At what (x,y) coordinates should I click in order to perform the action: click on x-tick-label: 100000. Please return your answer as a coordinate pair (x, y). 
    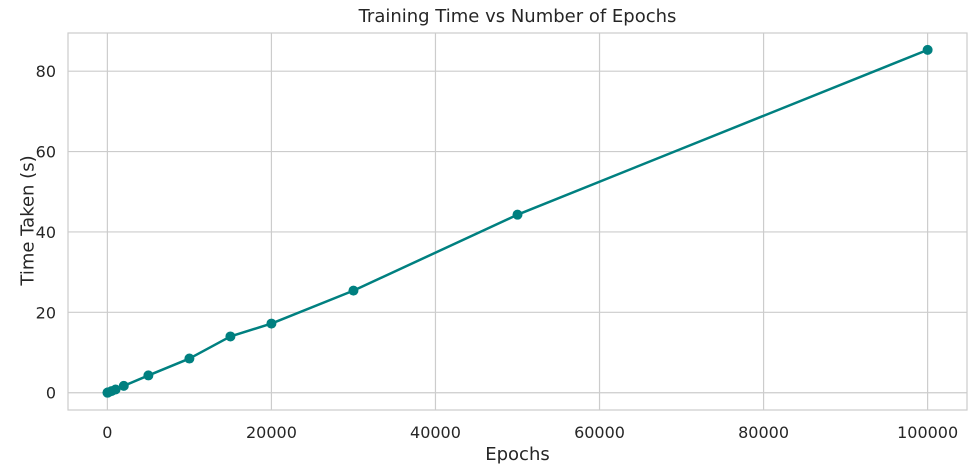
    Looking at the image, I should click on (927, 432).